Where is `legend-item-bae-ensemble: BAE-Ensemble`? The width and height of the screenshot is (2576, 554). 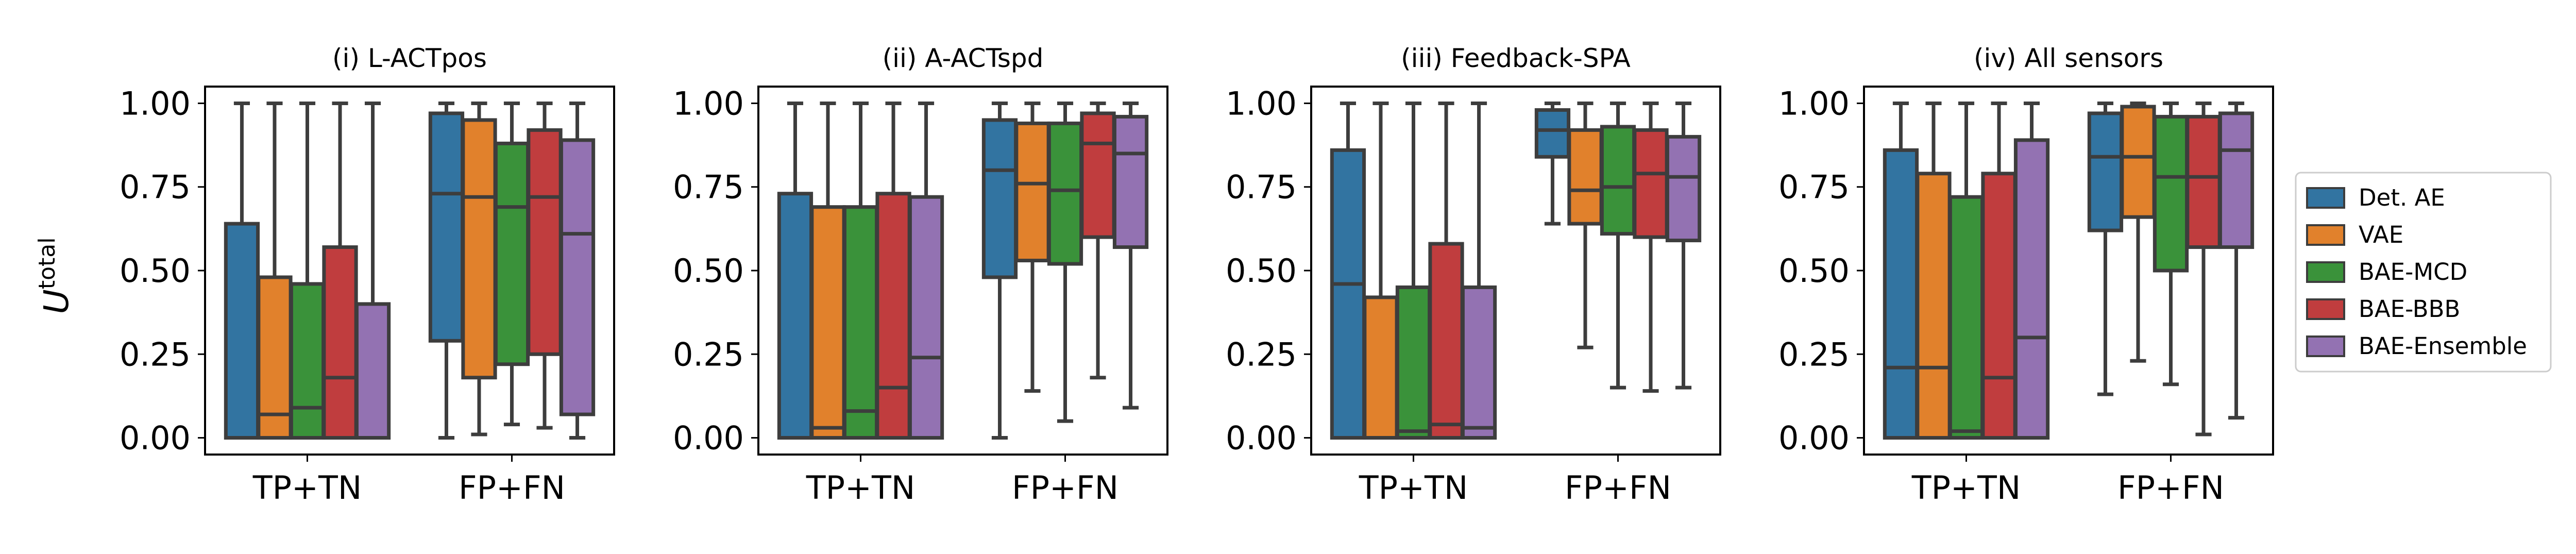 legend-item-bae-ensemble: BAE-Ensemble is located at coordinates (2416, 346).